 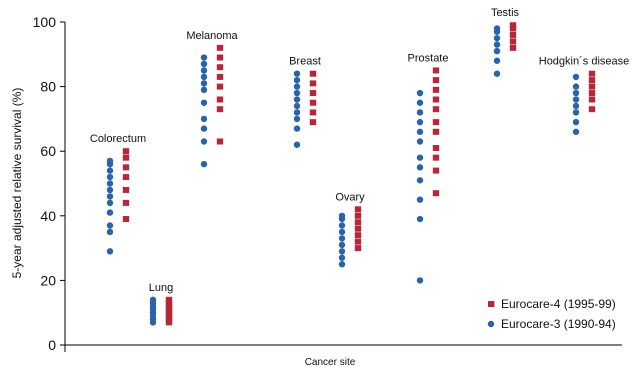 I want to click on category-label: Breast, so click(x=305, y=62).